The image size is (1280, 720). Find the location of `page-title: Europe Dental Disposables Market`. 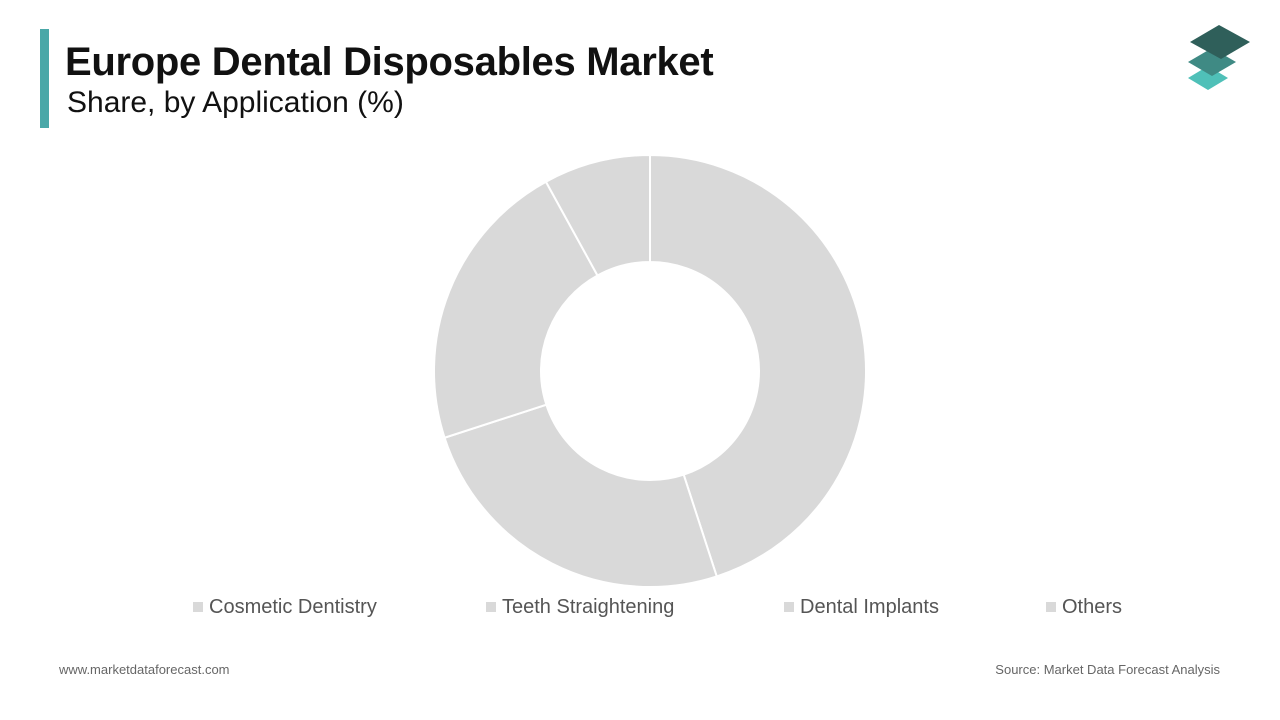

page-title: Europe Dental Disposables Market is located at coordinates (389, 62).